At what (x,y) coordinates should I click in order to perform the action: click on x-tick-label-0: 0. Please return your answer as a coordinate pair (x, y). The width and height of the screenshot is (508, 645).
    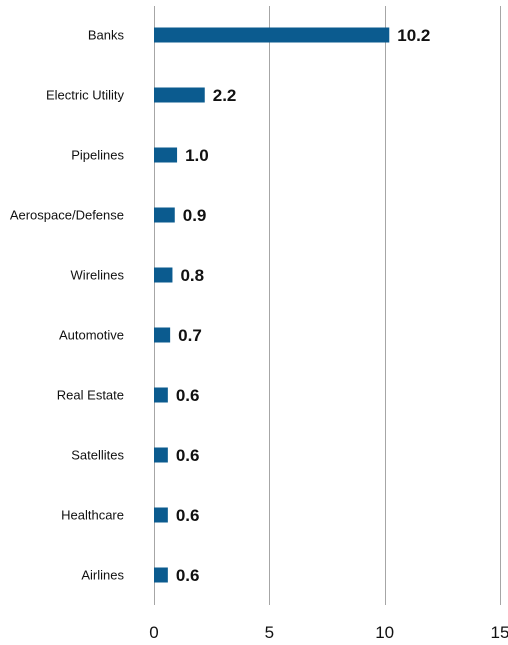
    Looking at the image, I should click on (153, 632).